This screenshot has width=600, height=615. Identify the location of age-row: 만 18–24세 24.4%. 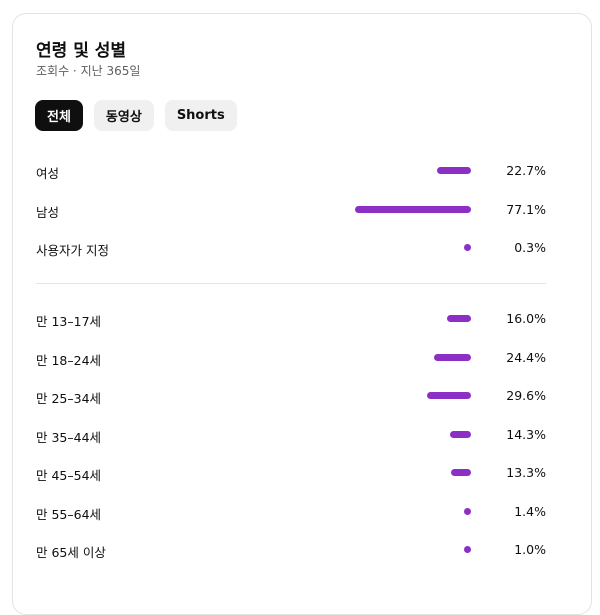
(292, 358).